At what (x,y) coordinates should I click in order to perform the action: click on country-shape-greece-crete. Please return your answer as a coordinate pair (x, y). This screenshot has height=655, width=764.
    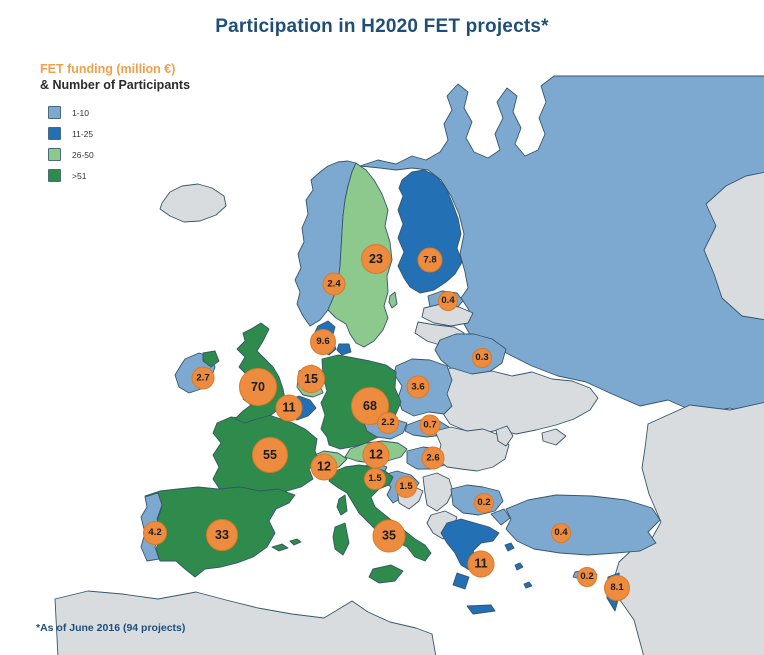
    Looking at the image, I should click on (481, 609).